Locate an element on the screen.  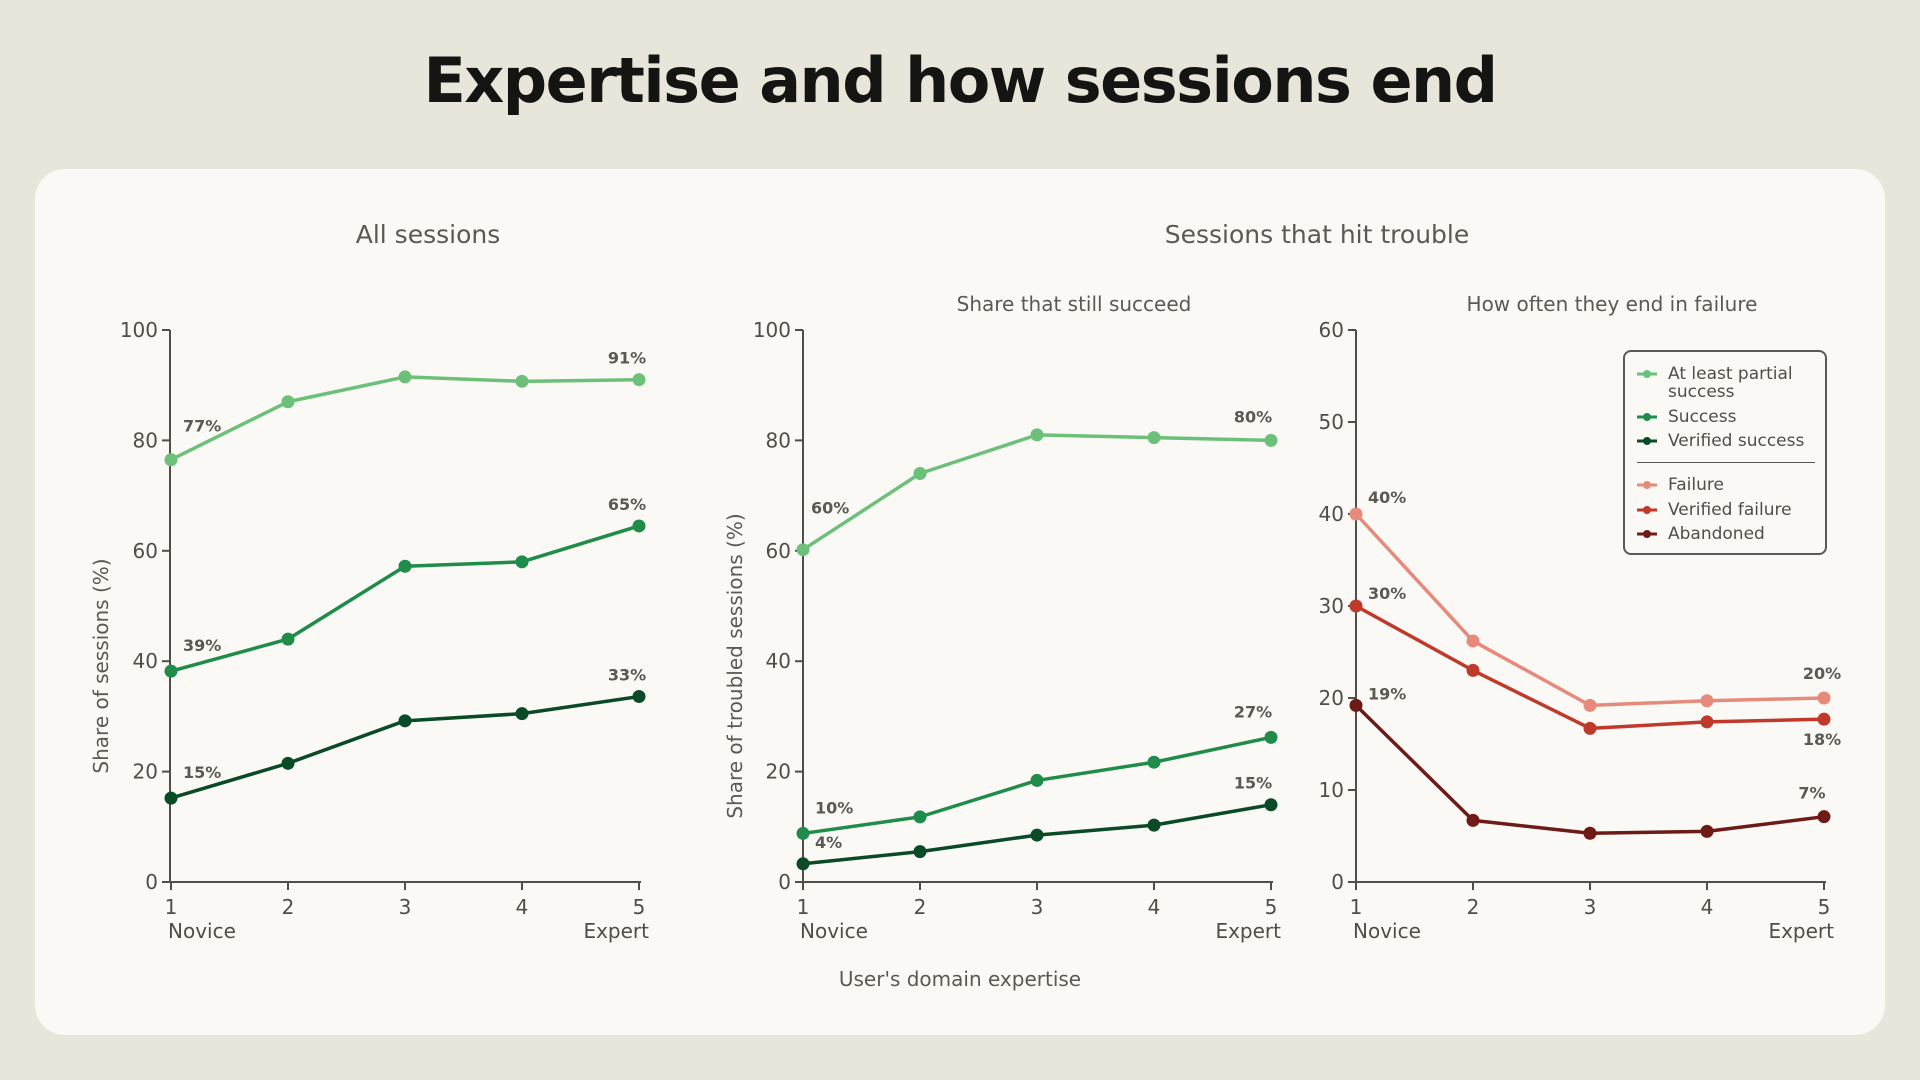
y-axis-label: Share of sessions (%) is located at coordinates (101, 665).